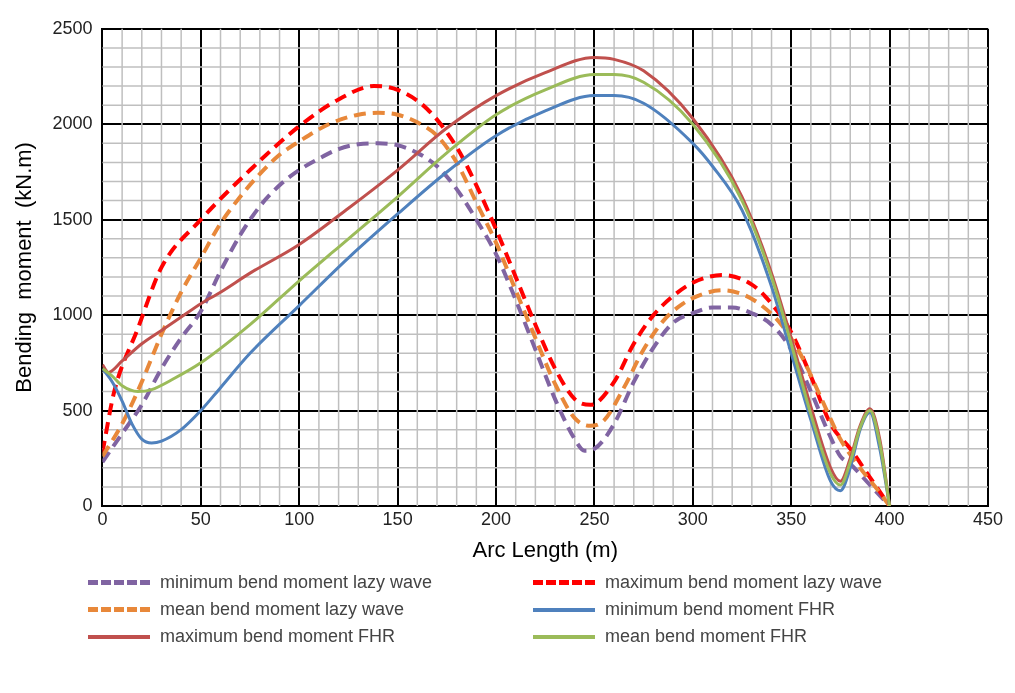  What do you see at coordinates (200, 518) in the screenshot?
I see `x-tick-label: 50` at bounding box center [200, 518].